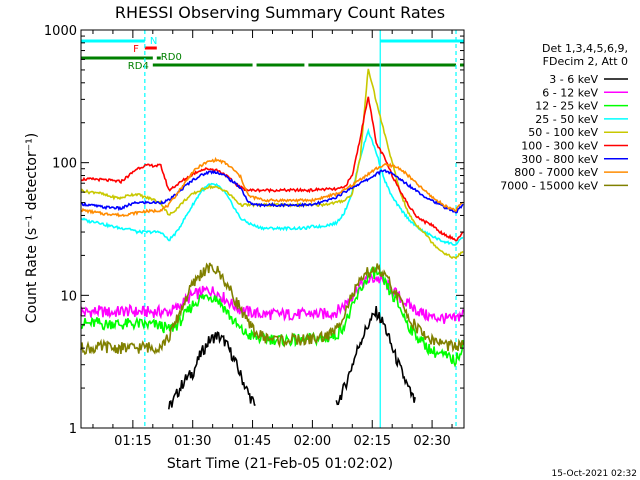 The image size is (640, 480). What do you see at coordinates (192, 441) in the screenshot?
I see `x-tick-label: 01:30` at bounding box center [192, 441].